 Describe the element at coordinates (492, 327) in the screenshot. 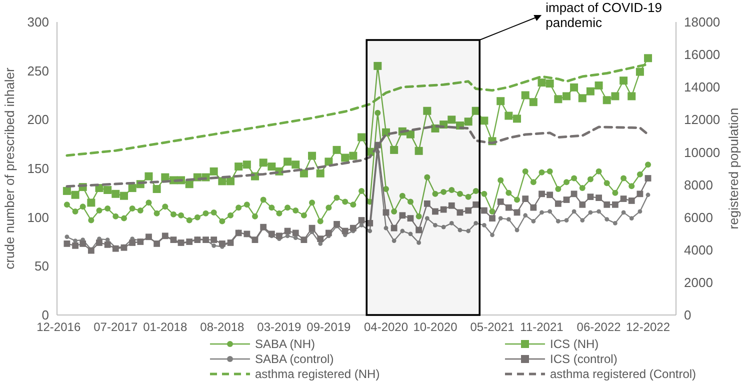

I see `x-tick-label: 05-2021` at that location.